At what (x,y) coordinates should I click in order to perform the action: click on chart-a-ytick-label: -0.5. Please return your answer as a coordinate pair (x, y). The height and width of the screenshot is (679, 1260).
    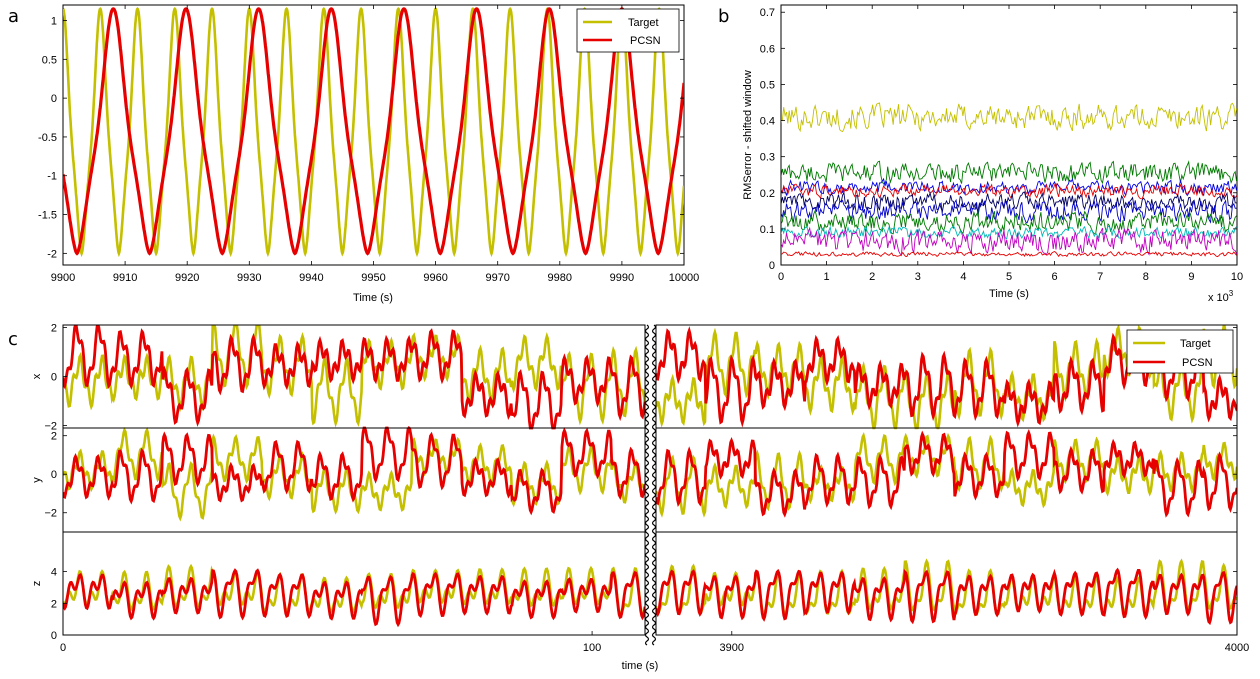
    Looking at the image, I should click on (47, 138).